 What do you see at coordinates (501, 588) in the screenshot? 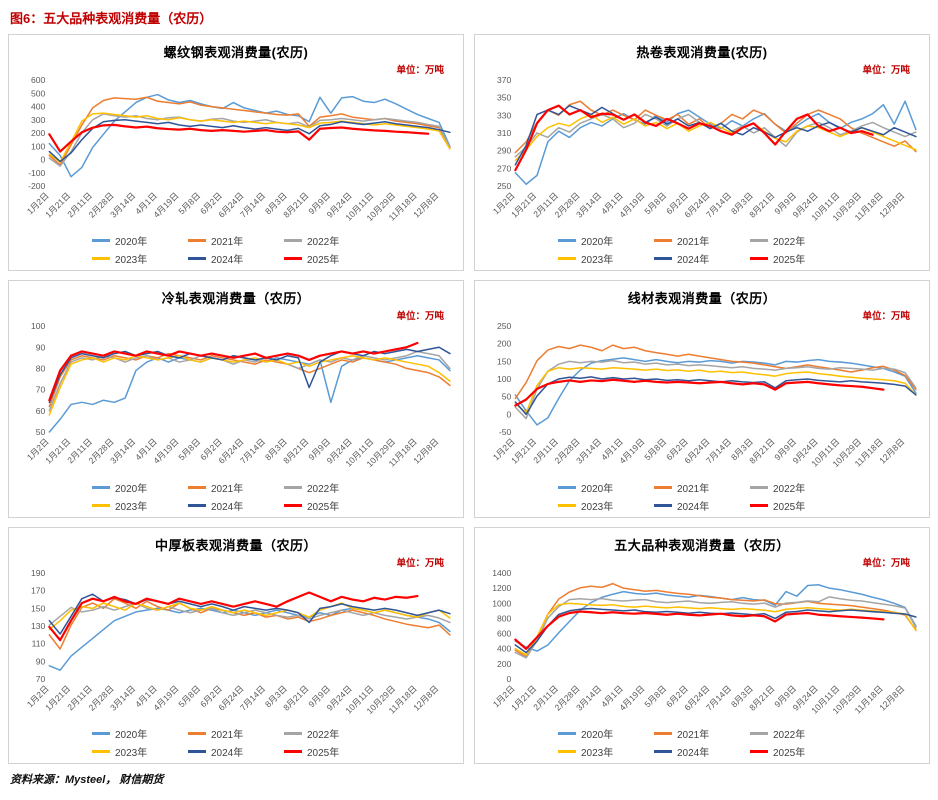
I see `y-tick-label: 1200` at bounding box center [501, 588].